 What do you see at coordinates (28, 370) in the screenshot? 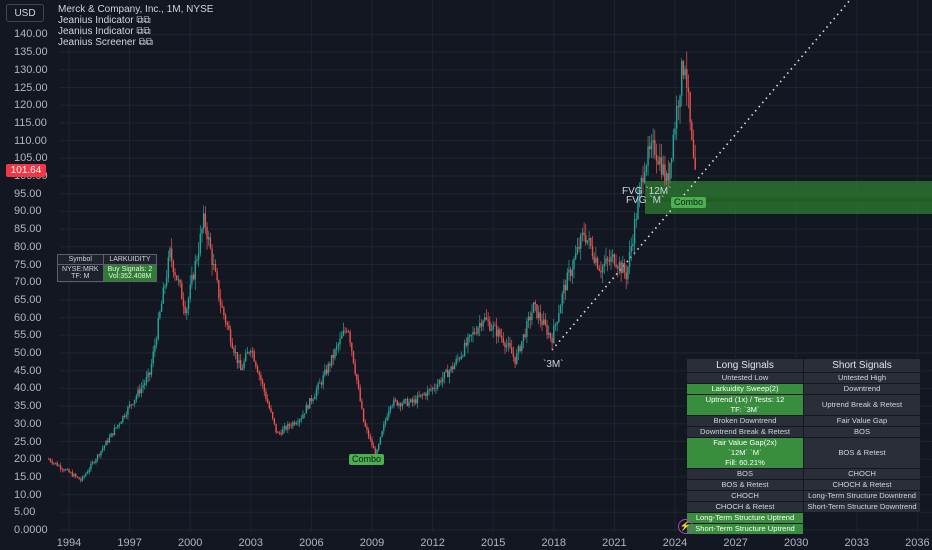
I see `price-tick-label: 45.00` at bounding box center [28, 370].